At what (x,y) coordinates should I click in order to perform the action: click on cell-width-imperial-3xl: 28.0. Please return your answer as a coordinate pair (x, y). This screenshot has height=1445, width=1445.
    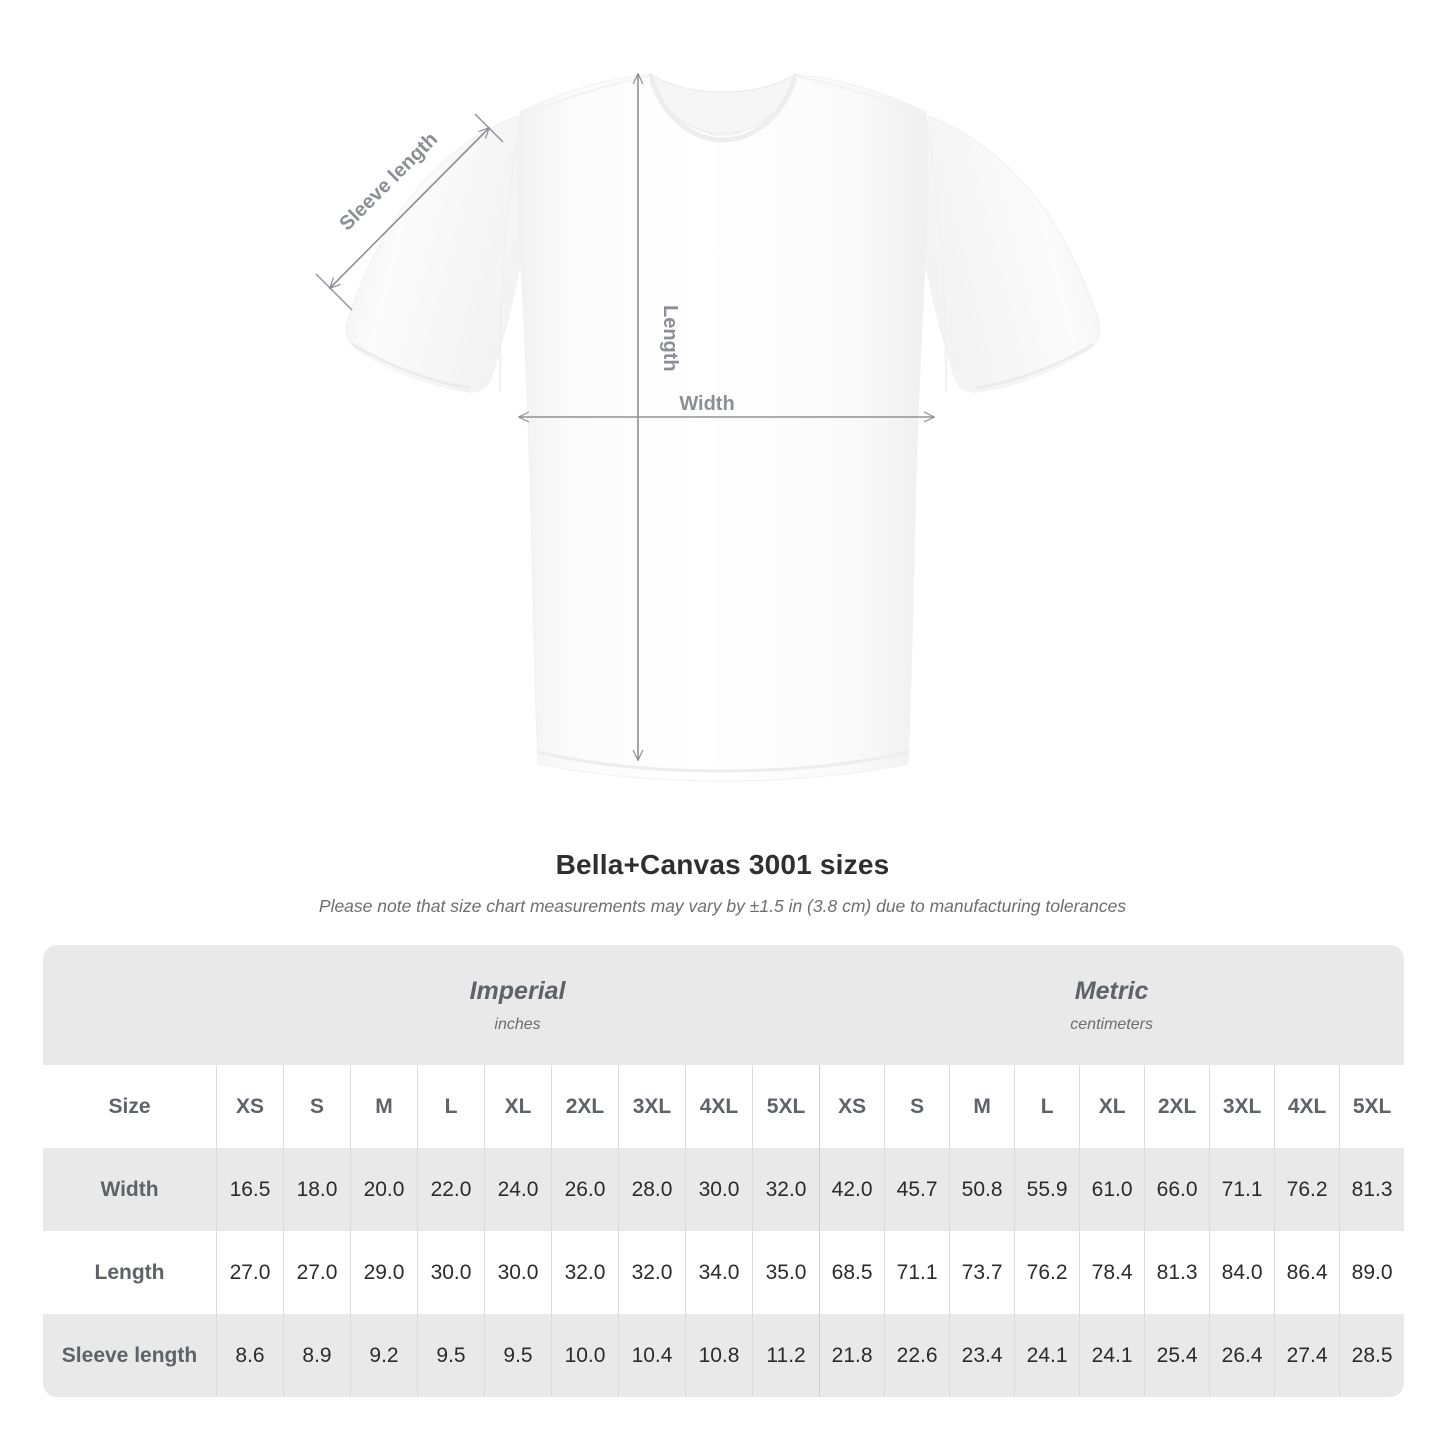
    Looking at the image, I should click on (651, 1189).